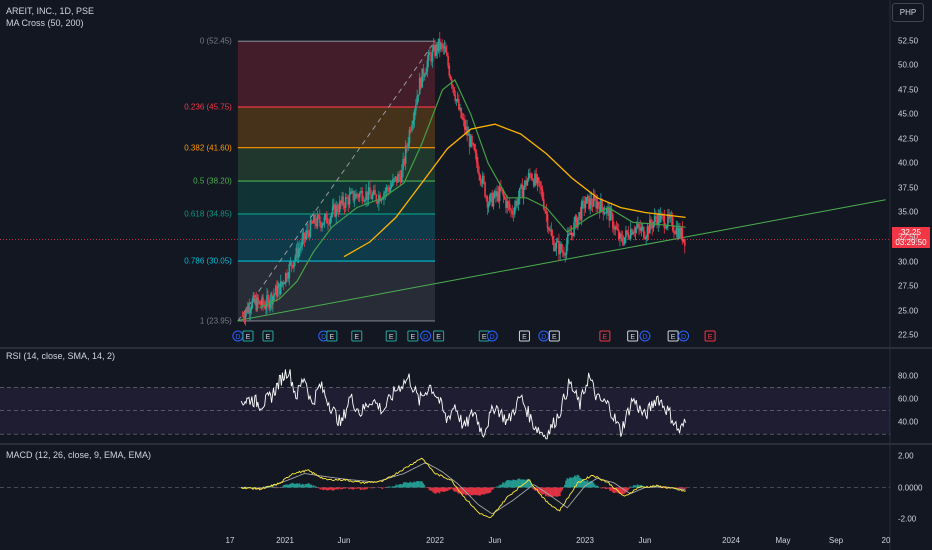 The image size is (932, 550). What do you see at coordinates (908, 12) in the screenshot?
I see `currency-button: PHP` at bounding box center [908, 12].